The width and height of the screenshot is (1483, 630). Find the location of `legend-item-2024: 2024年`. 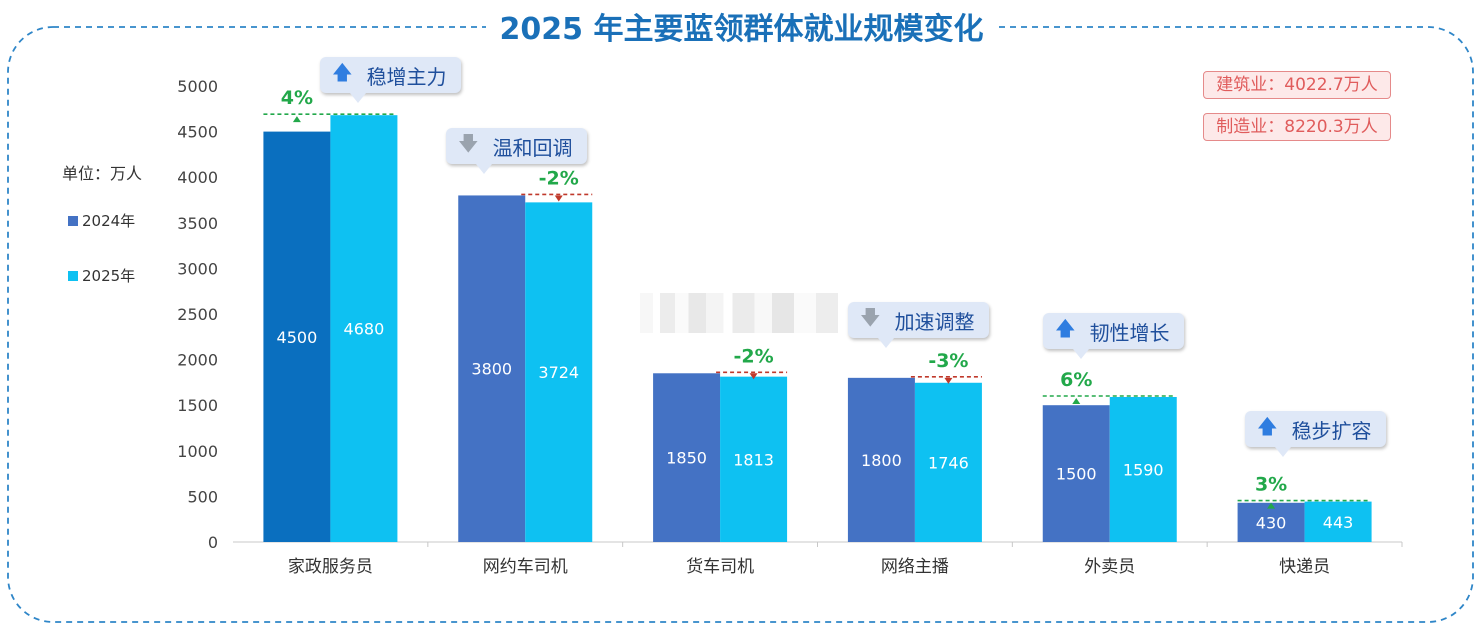

legend-item-2024: 2024年 is located at coordinates (101, 220).